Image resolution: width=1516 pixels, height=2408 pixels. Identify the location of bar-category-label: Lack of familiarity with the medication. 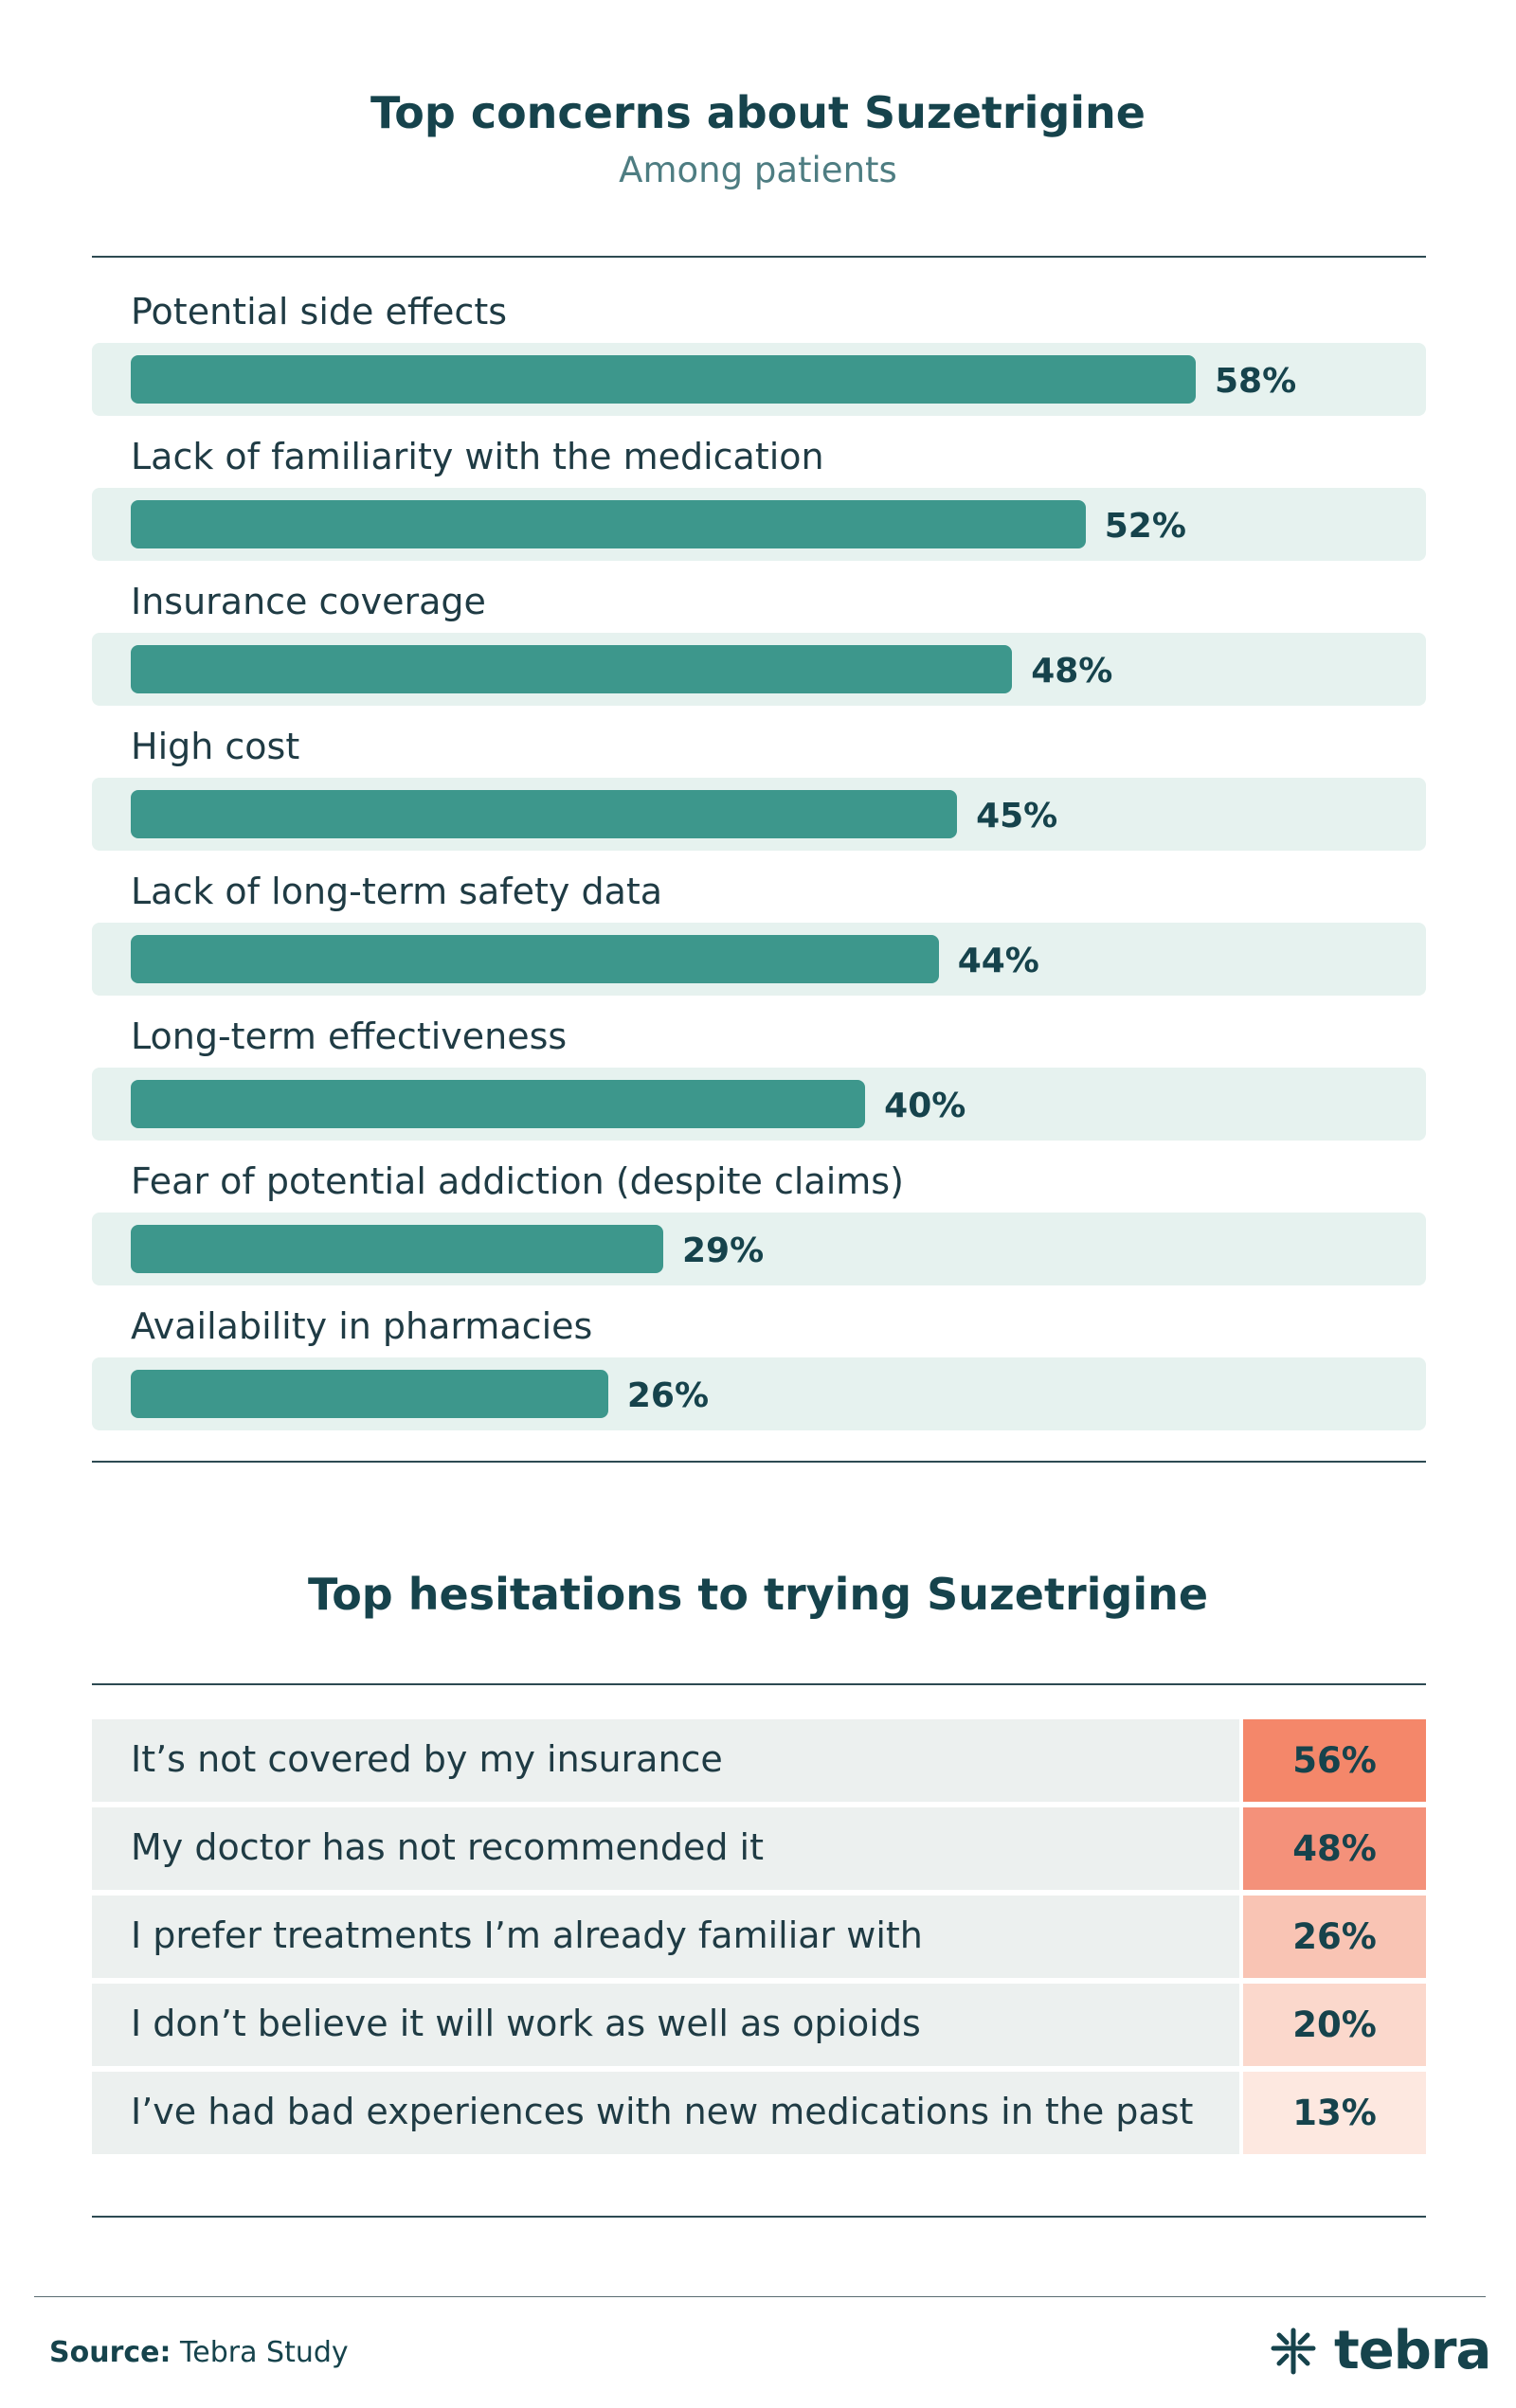
(477, 456).